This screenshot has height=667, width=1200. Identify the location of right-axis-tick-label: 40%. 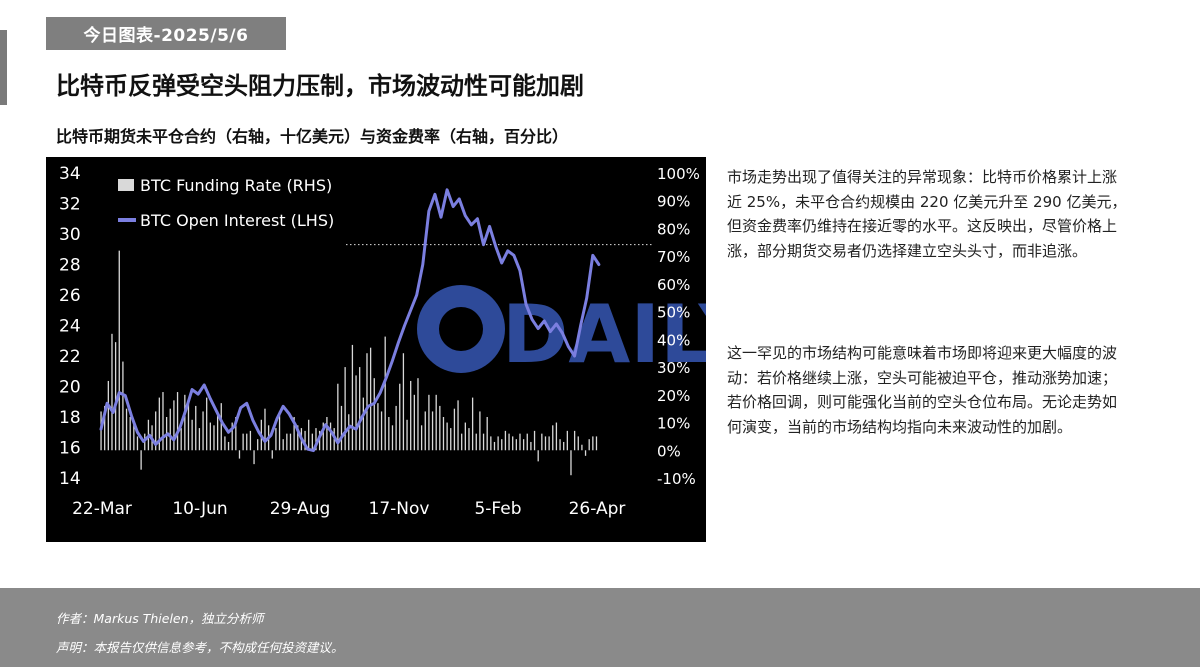
(673, 340).